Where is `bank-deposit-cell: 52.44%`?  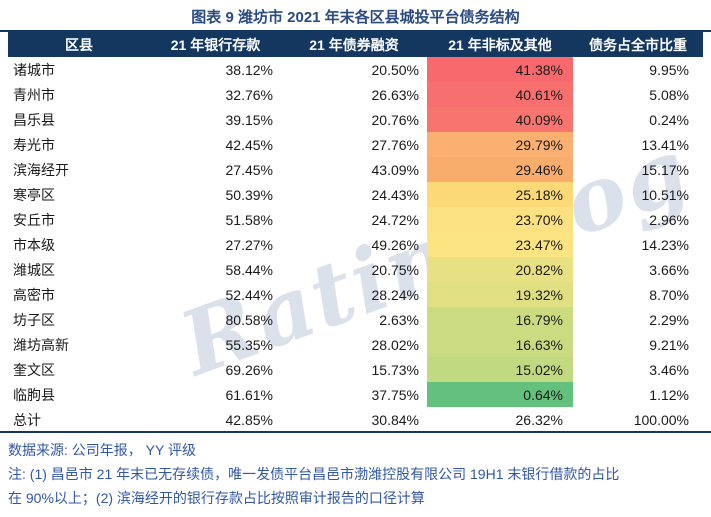 bank-deposit-cell: 52.44% is located at coordinates (249, 294).